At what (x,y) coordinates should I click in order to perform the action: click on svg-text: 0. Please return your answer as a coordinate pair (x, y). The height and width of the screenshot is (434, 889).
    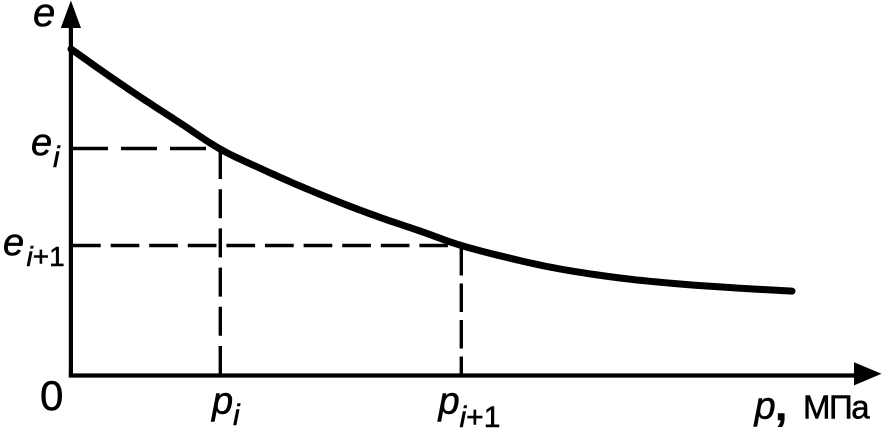
    Looking at the image, I should click on (51, 395).